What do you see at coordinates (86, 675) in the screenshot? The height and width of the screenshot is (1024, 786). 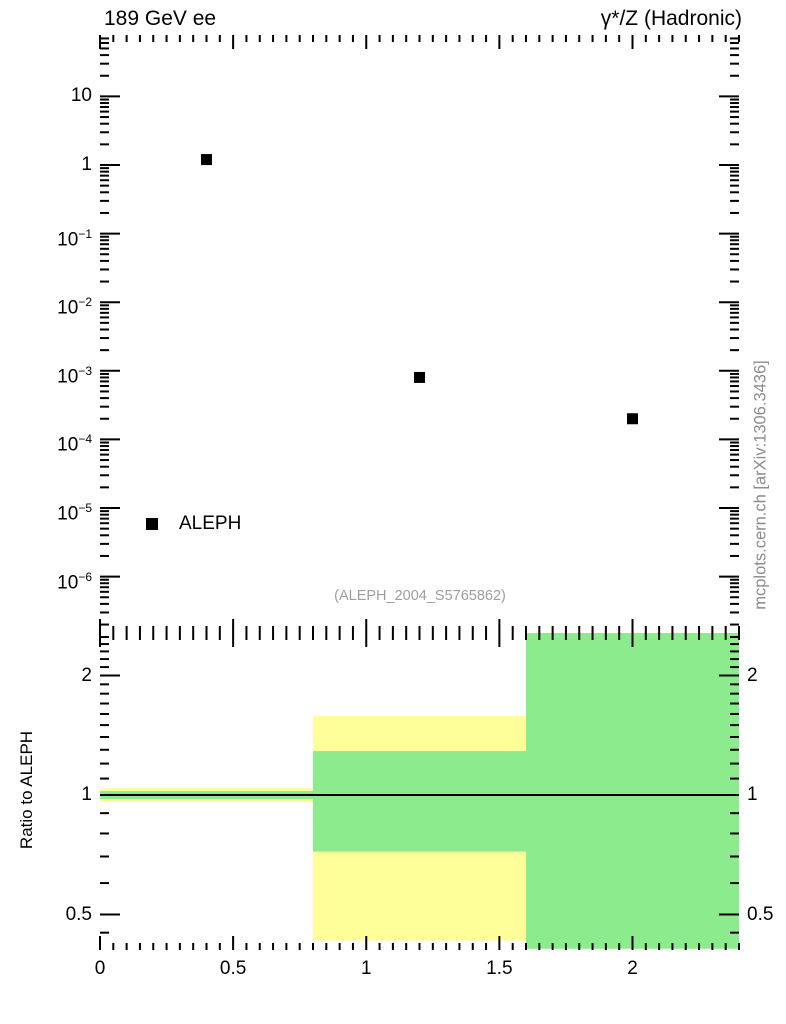 I see `ratio-y-tick-label-left: 2` at bounding box center [86, 675].